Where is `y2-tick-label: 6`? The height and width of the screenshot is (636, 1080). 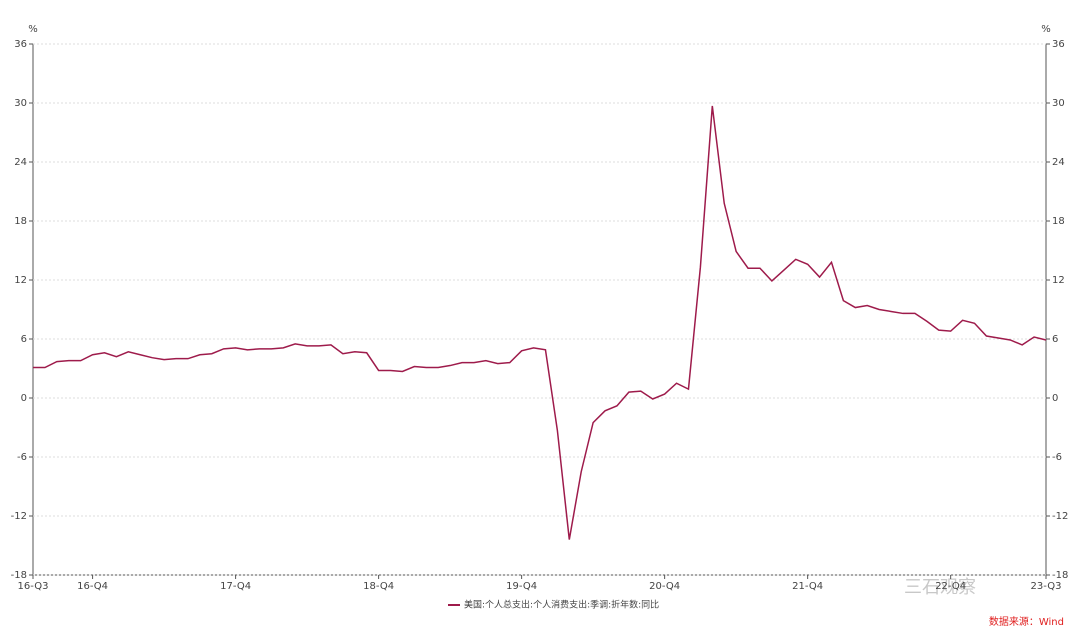 y2-tick-label: 6 is located at coordinates (1055, 339).